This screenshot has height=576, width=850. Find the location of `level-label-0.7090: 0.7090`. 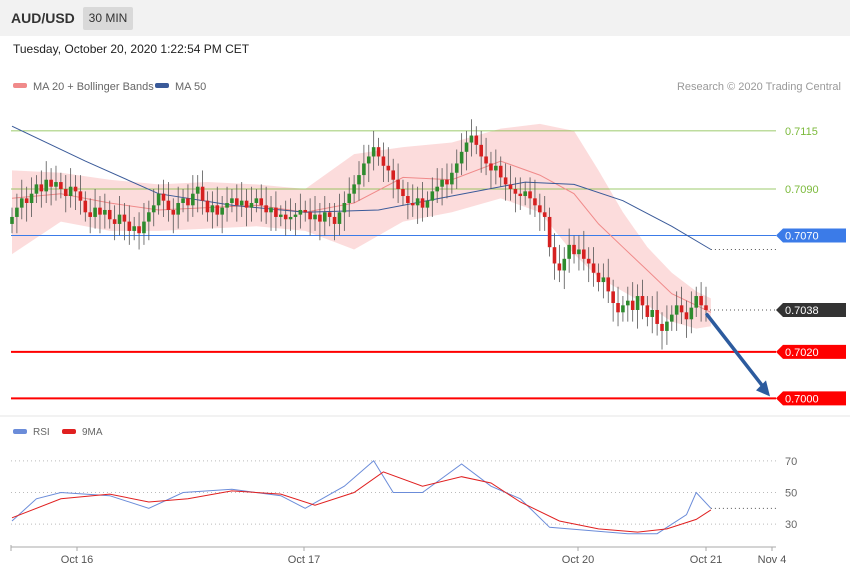

level-label-0.7090: 0.7090 is located at coordinates (802, 190).